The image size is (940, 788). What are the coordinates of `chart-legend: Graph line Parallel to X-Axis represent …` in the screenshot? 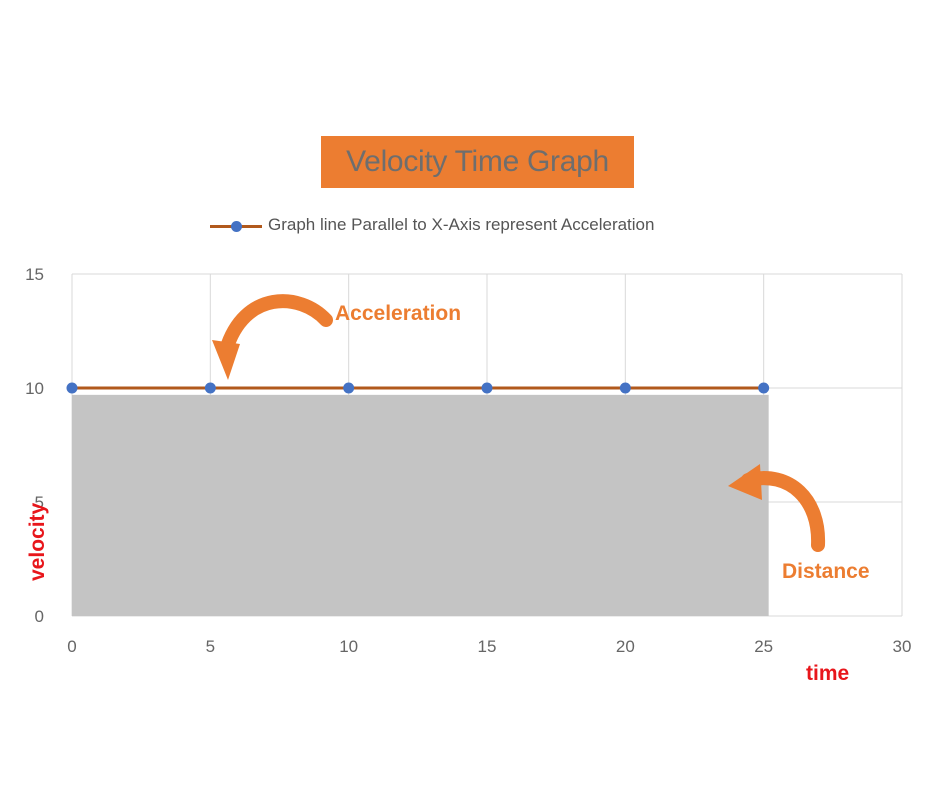 It's located at (431, 225).